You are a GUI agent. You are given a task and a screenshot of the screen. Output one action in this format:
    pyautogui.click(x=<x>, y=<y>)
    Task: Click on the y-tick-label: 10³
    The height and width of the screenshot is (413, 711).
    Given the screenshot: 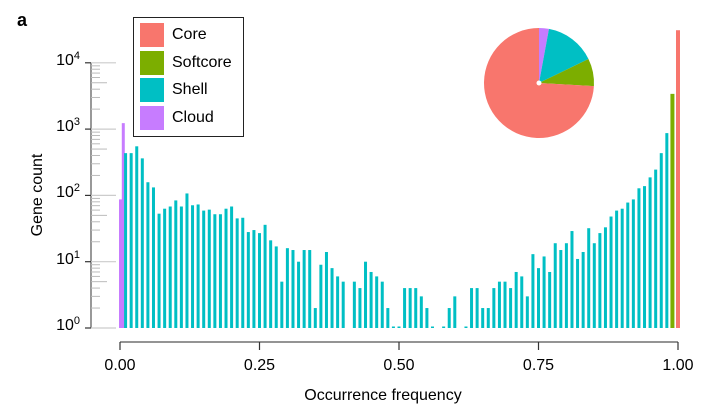 What is the action you would take?
    pyautogui.click(x=68, y=126)
    